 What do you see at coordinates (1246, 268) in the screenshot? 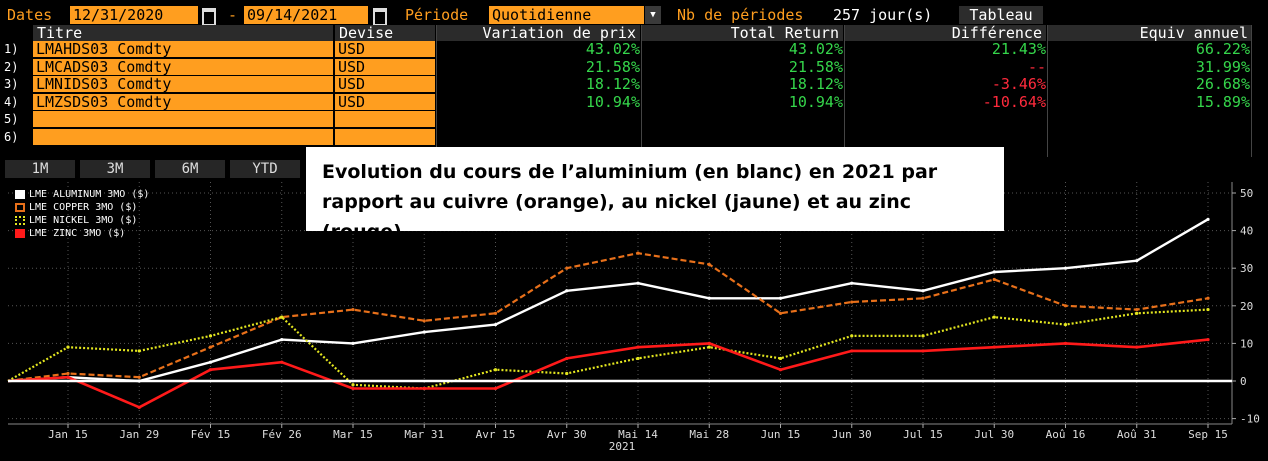
I see `y-tick-label: 30` at bounding box center [1246, 268].